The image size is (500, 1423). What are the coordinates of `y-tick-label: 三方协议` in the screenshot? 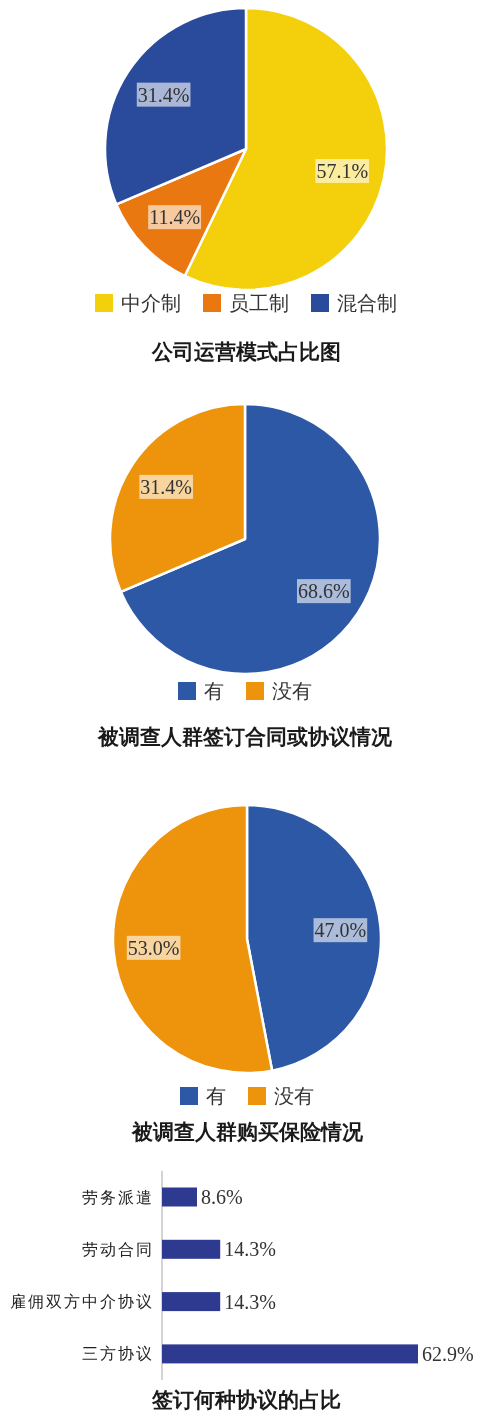 It's located at (118, 1354).